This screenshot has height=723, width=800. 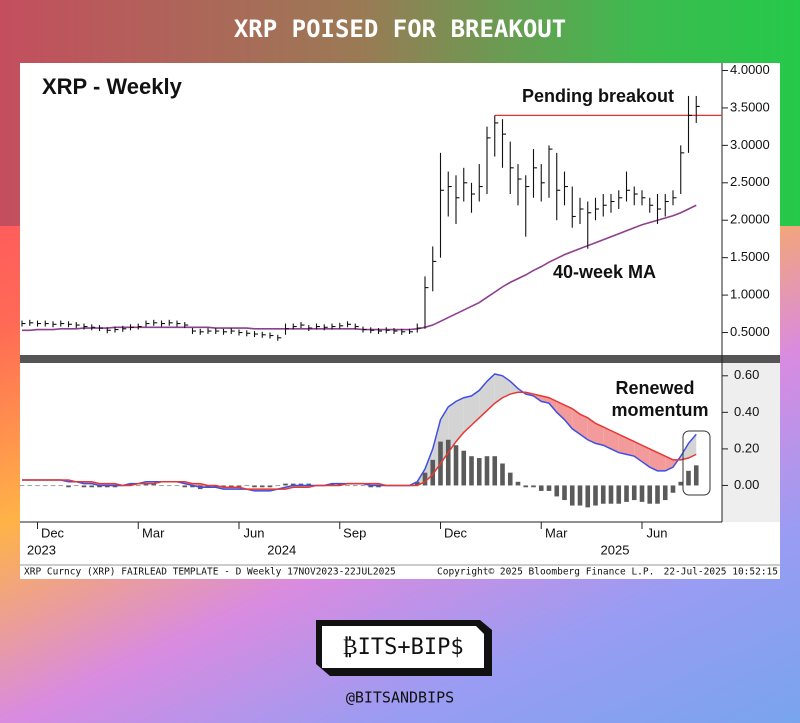 What do you see at coordinates (359, 440) in the screenshot?
I see `indicator-line` at bounding box center [359, 440].